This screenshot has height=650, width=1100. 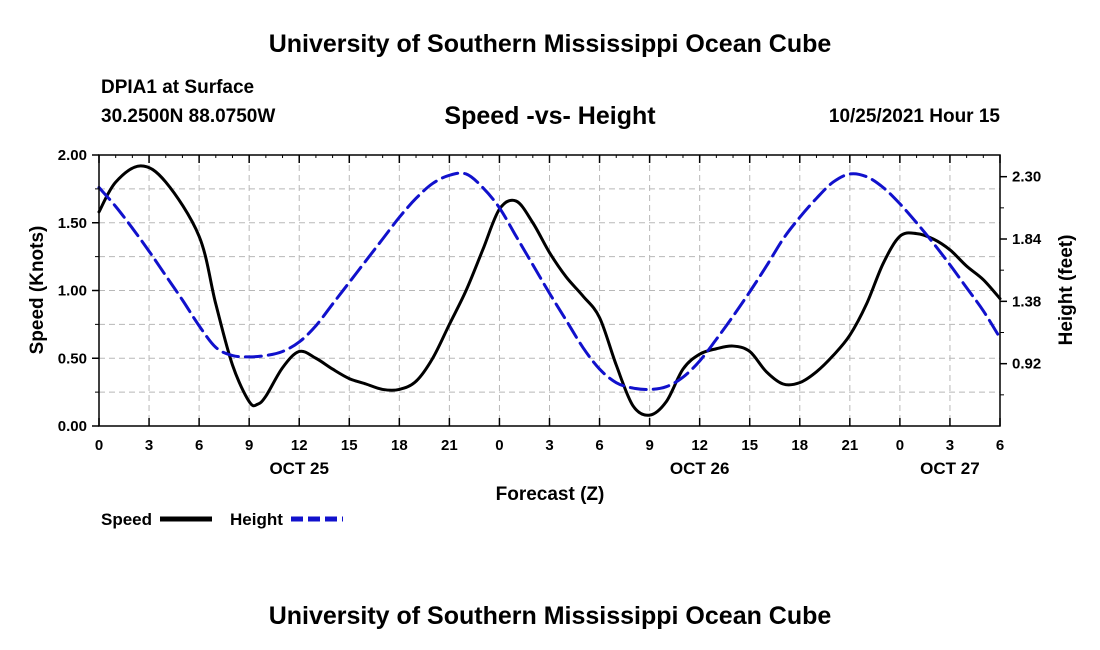 I want to click on y-axis-label: Speed (Knots), so click(x=37, y=290).